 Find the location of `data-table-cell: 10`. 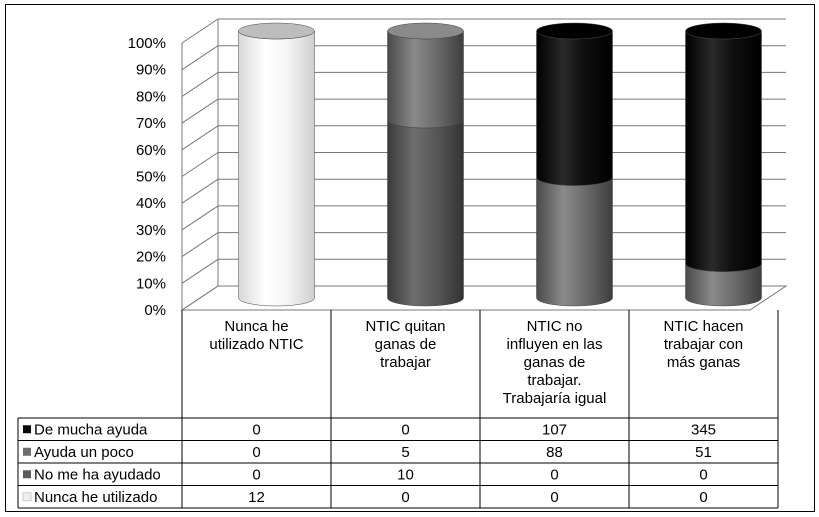

data-table-cell: 10 is located at coordinates (405, 474).